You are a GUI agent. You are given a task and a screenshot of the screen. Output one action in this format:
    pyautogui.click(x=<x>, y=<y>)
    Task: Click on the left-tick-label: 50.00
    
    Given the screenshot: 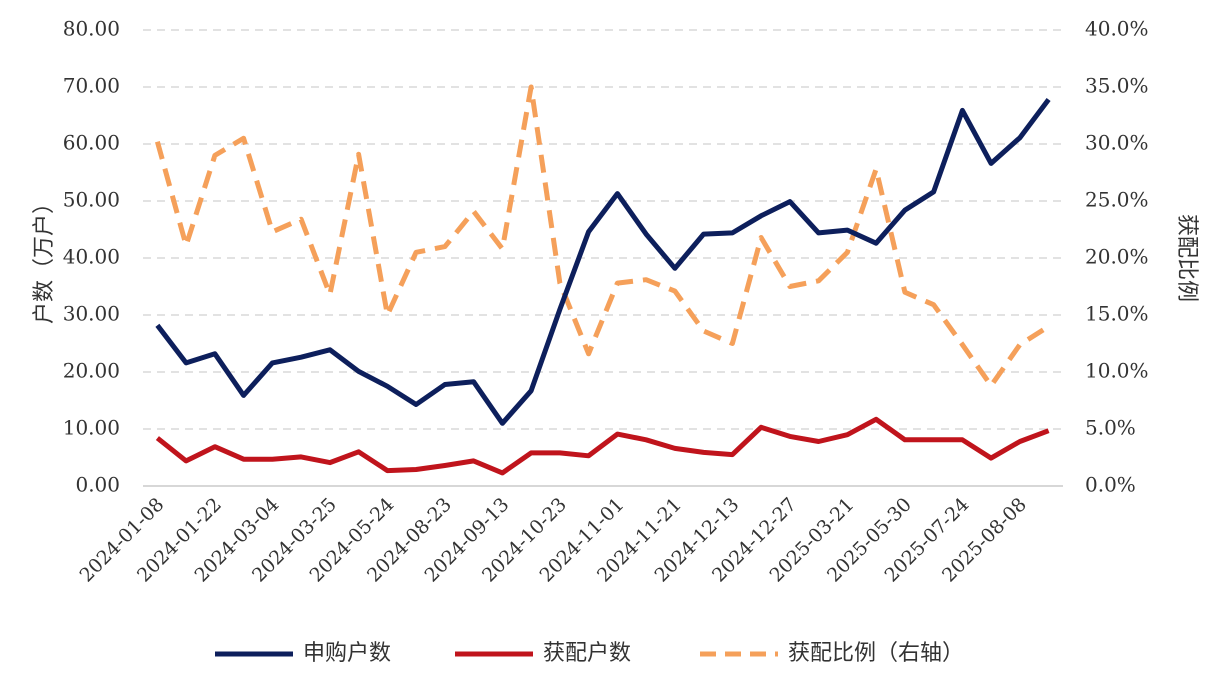 What is the action you would take?
    pyautogui.click(x=91, y=200)
    